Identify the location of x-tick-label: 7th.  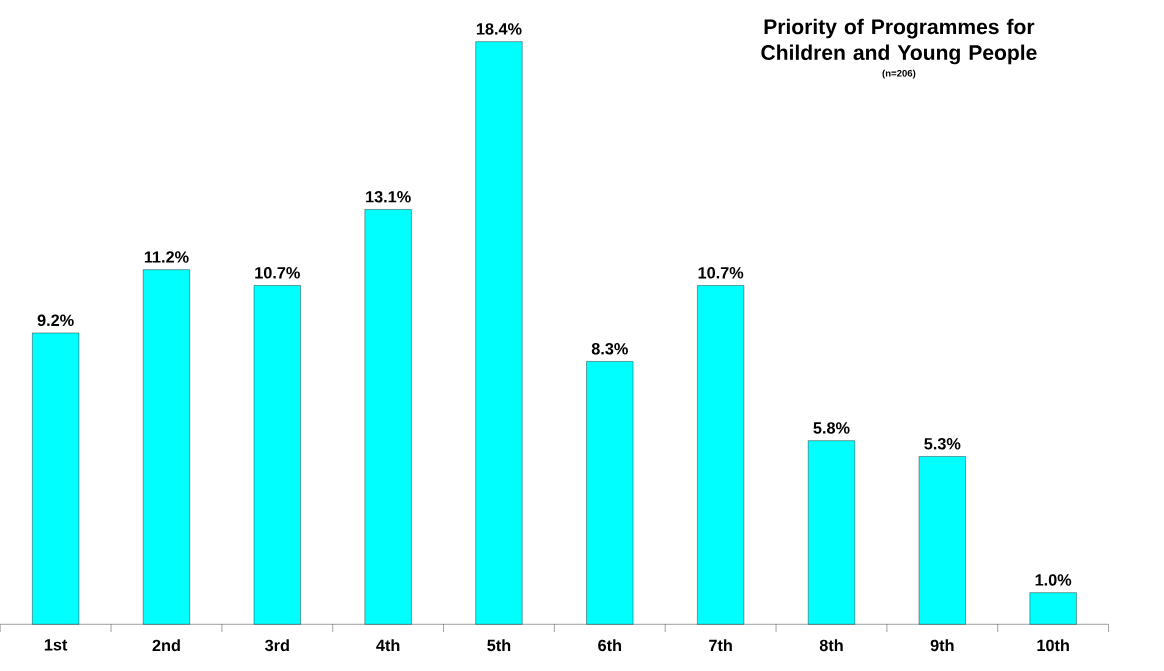
(720, 645).